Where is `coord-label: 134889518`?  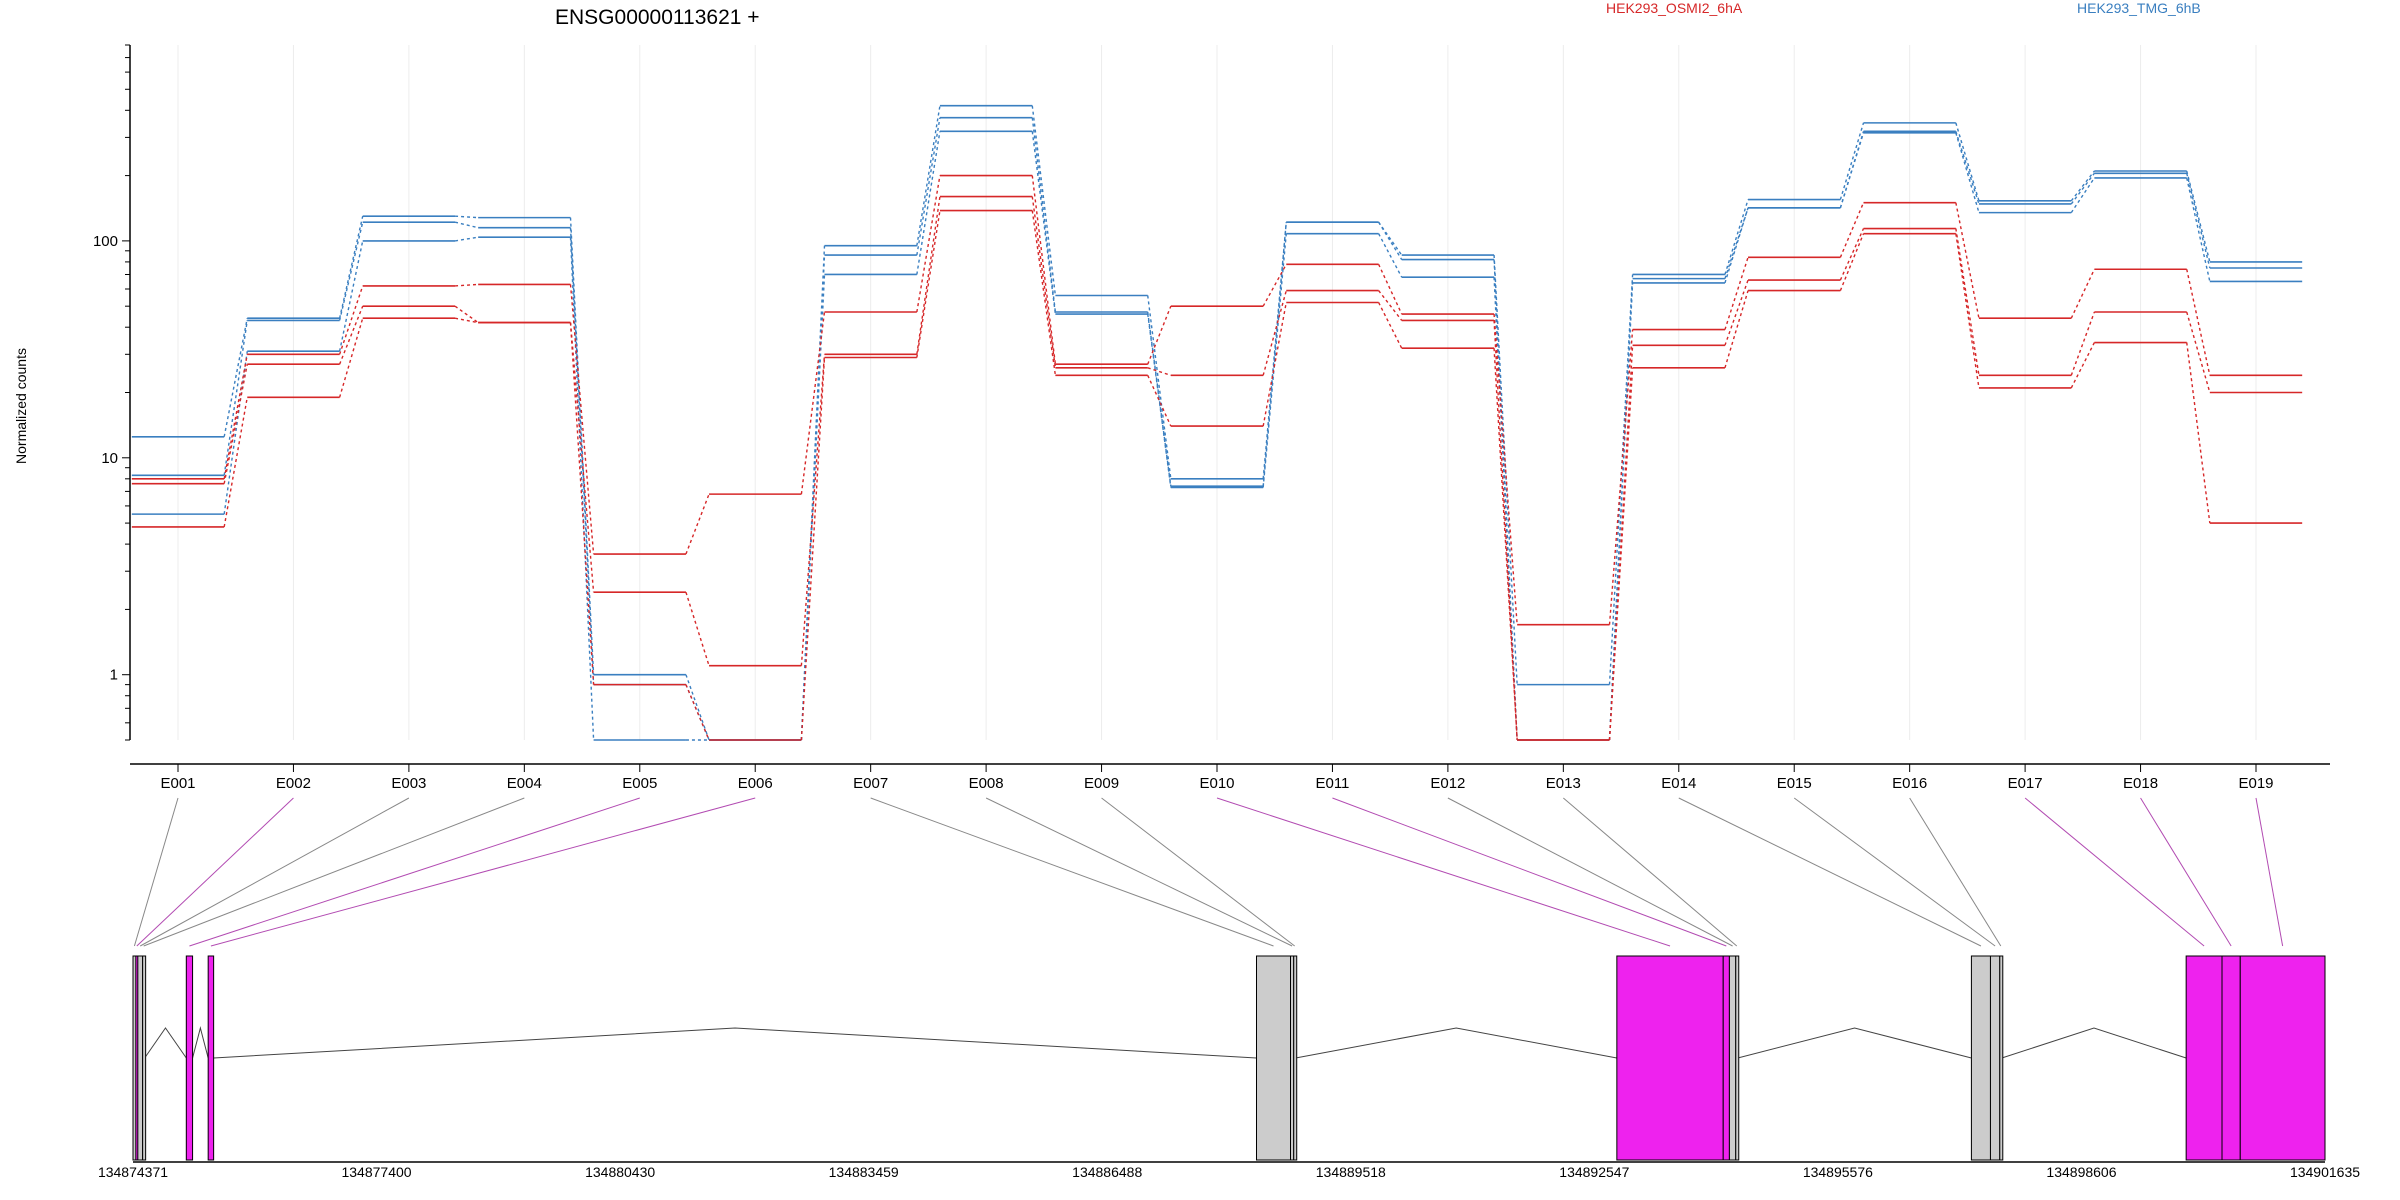 coord-label: 134889518 is located at coordinates (1351, 1172).